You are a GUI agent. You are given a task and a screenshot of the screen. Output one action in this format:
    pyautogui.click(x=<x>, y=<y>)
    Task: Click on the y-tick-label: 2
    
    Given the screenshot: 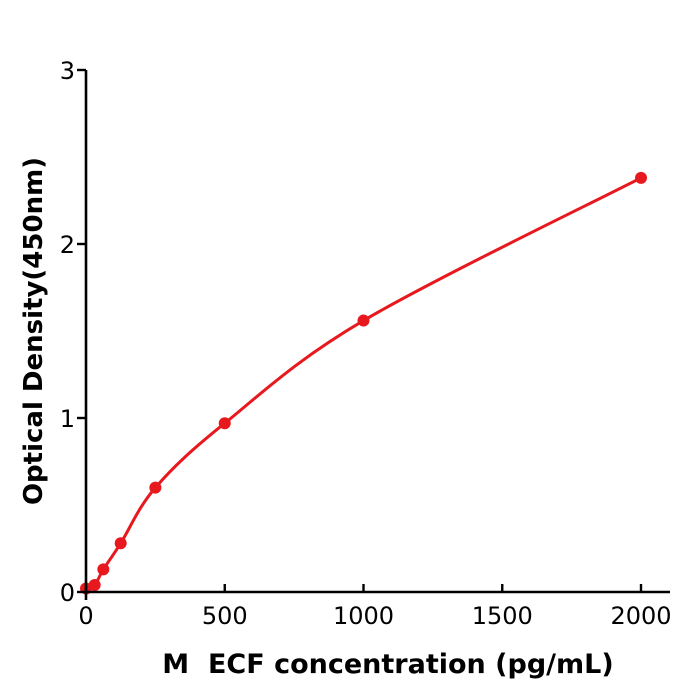 What is the action you would take?
    pyautogui.click(x=67, y=245)
    